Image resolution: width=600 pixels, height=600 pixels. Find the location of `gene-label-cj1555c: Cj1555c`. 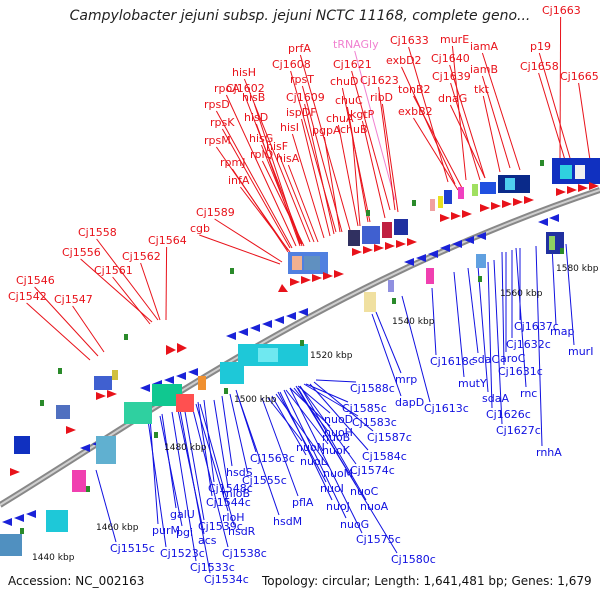

gene-label-cj1555c: Cj1555c is located at coordinates (264, 480).